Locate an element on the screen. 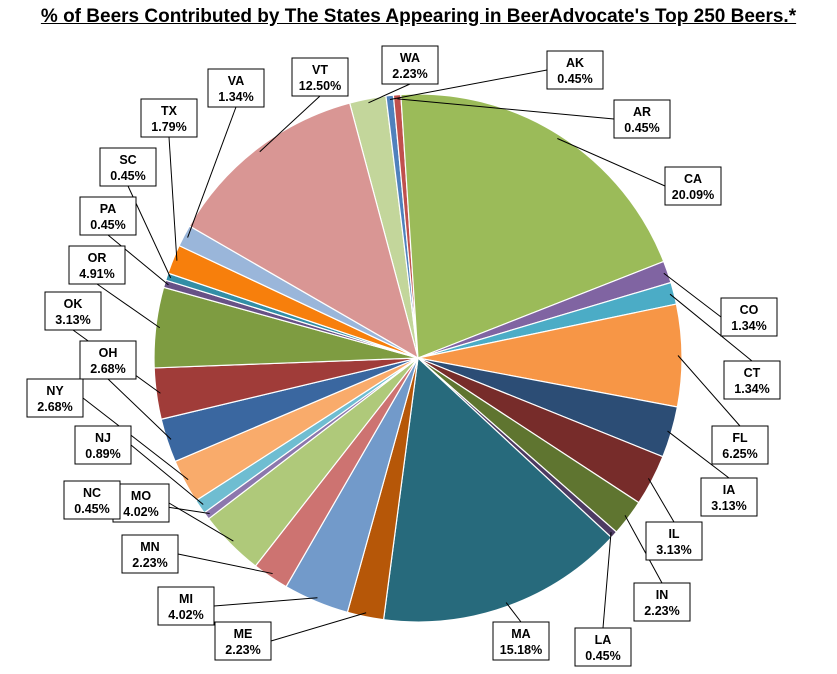  slice-vt is located at coordinates (303, 231).